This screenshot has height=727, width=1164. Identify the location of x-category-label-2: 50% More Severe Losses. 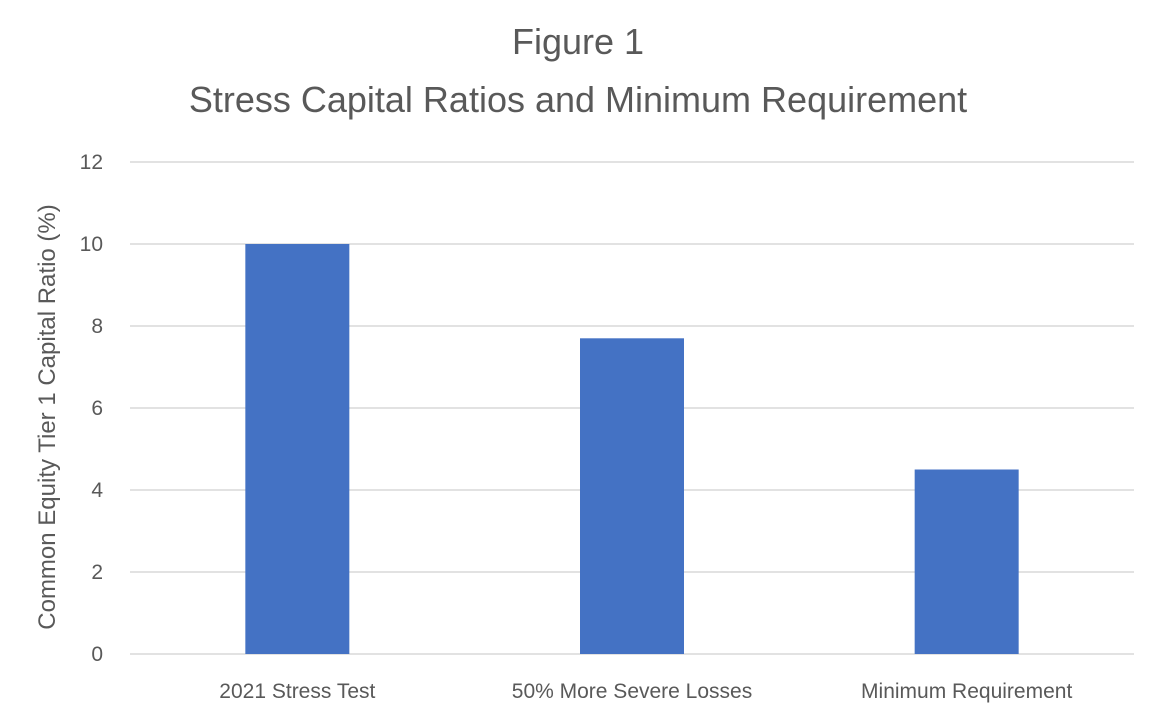
(632, 691).